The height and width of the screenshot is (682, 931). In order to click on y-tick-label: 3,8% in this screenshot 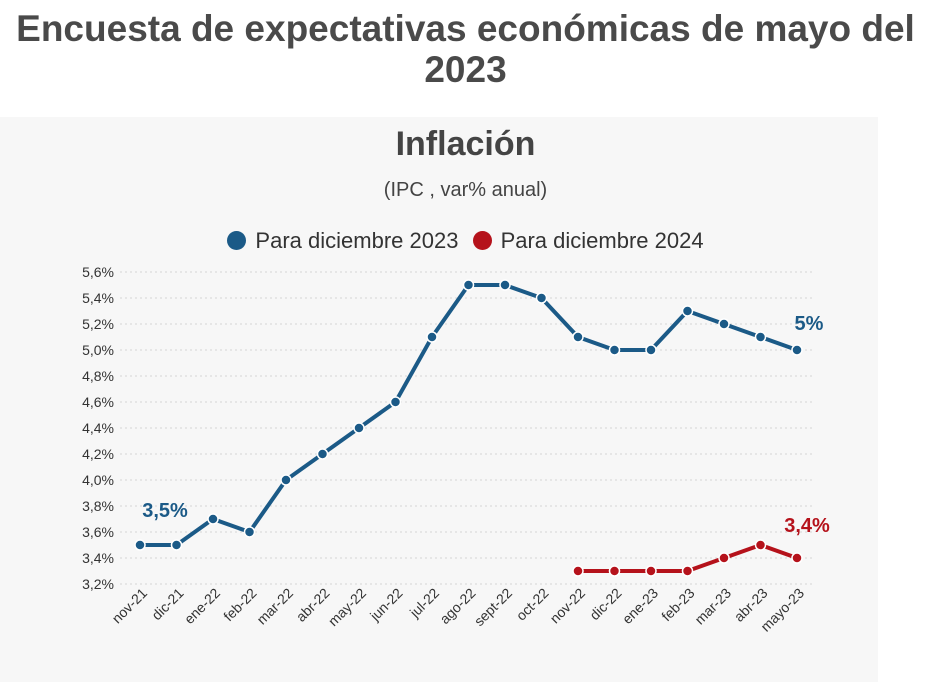, I will do `click(98, 506)`.